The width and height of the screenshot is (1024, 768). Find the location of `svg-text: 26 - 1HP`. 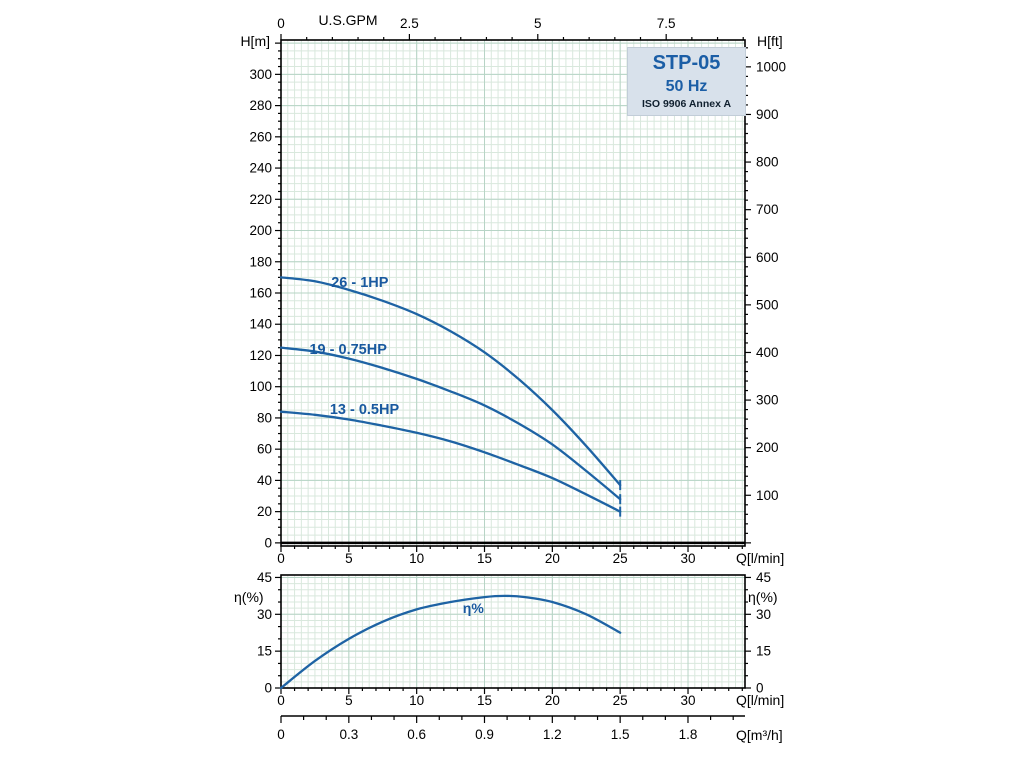

svg-text: 26 - 1HP is located at coordinates (360, 283).